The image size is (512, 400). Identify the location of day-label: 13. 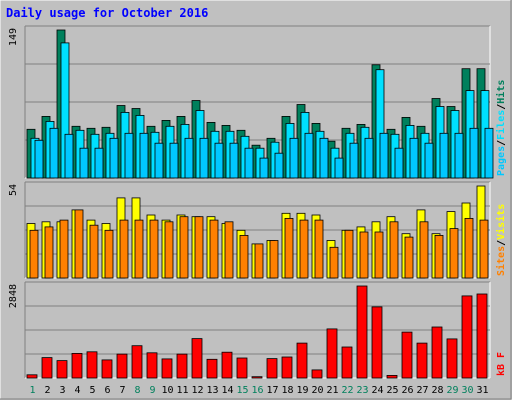
(212, 390).